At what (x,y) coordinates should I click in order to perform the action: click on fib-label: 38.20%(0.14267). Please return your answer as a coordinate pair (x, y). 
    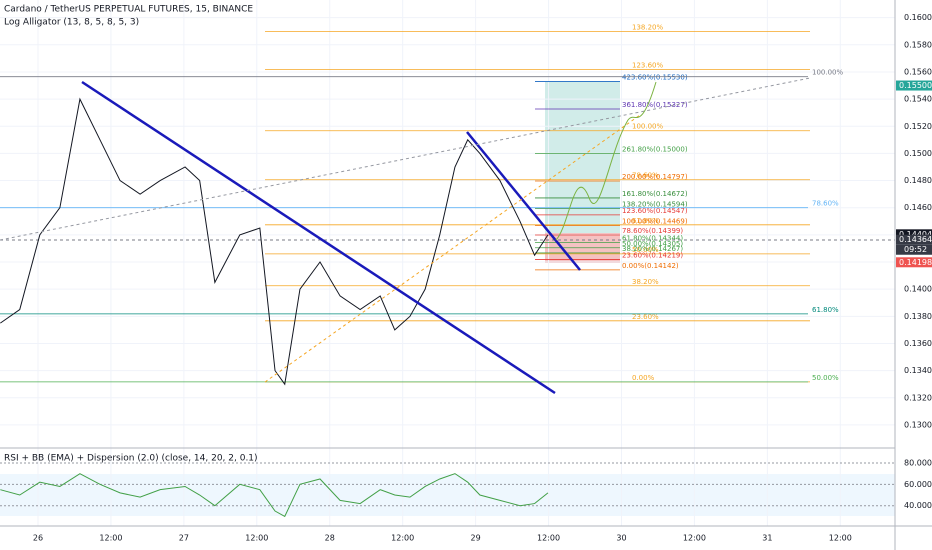
    Looking at the image, I should click on (652, 249).